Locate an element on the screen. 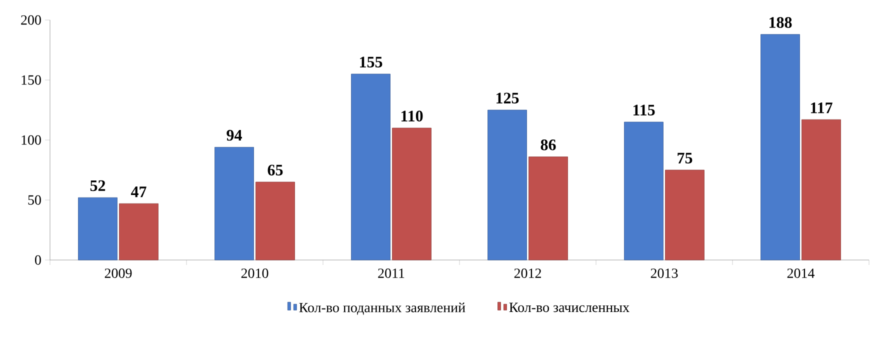 The width and height of the screenshot is (889, 347). x-tick-label: 2012 is located at coordinates (527, 273).